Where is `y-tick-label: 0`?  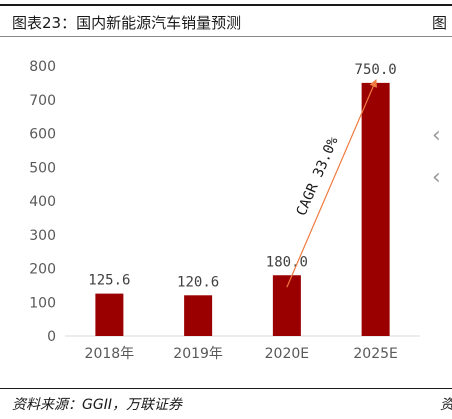
y-tick-label: 0 is located at coordinates (51, 337).